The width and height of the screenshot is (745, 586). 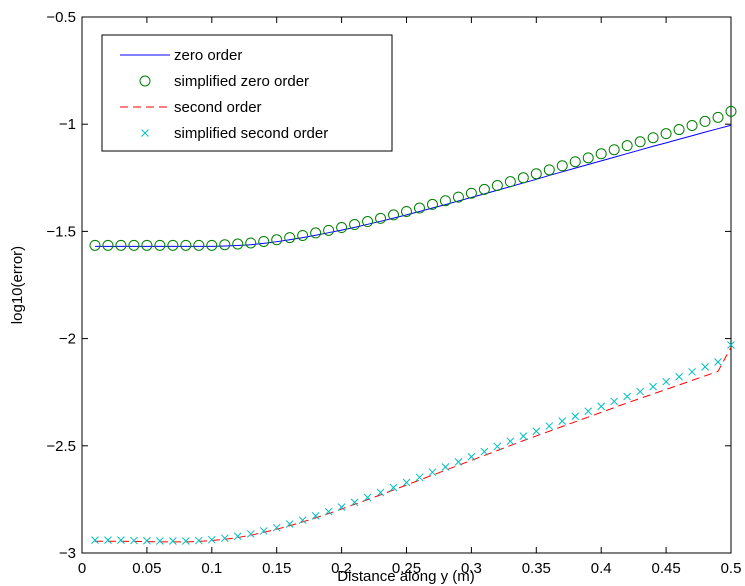 What do you see at coordinates (218, 107) in the screenshot?
I see `legend-label: second order` at bounding box center [218, 107].